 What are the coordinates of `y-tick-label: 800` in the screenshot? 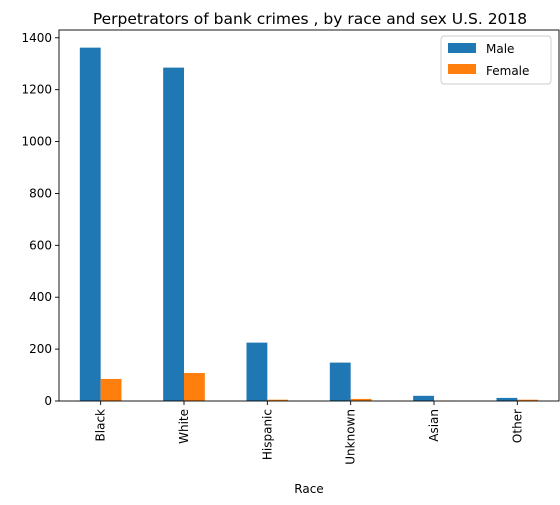 It's located at (40, 193).